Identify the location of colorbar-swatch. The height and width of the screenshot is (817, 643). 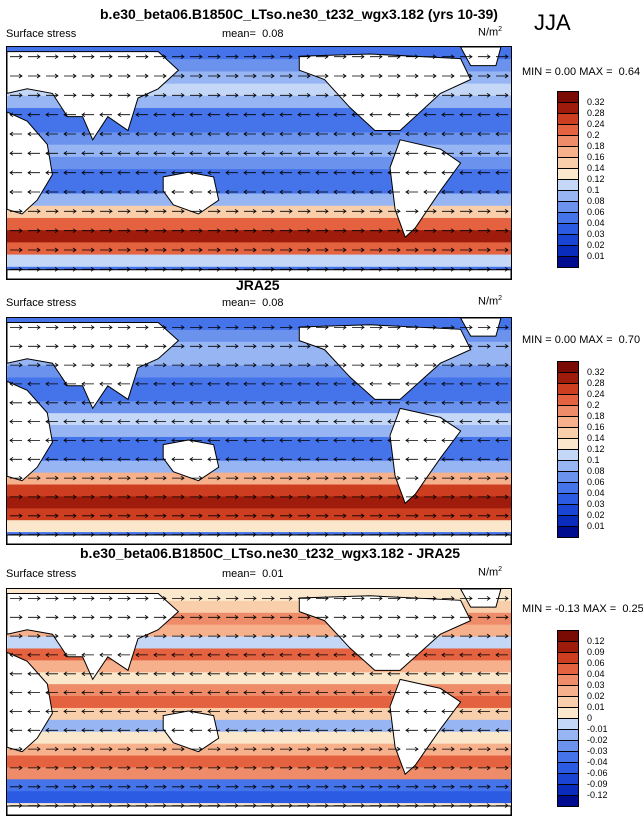
(568, 735).